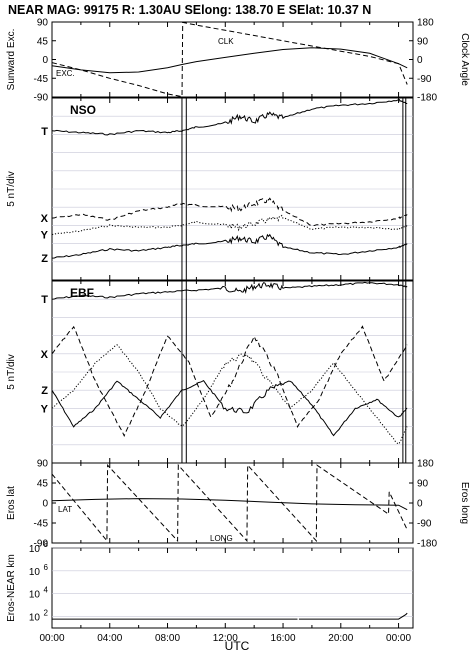 This screenshot has height=656, width=474. What do you see at coordinates (11, 60) in the screenshot?
I see `ylabel-sunward: Sunward Exc.` at bounding box center [11, 60].